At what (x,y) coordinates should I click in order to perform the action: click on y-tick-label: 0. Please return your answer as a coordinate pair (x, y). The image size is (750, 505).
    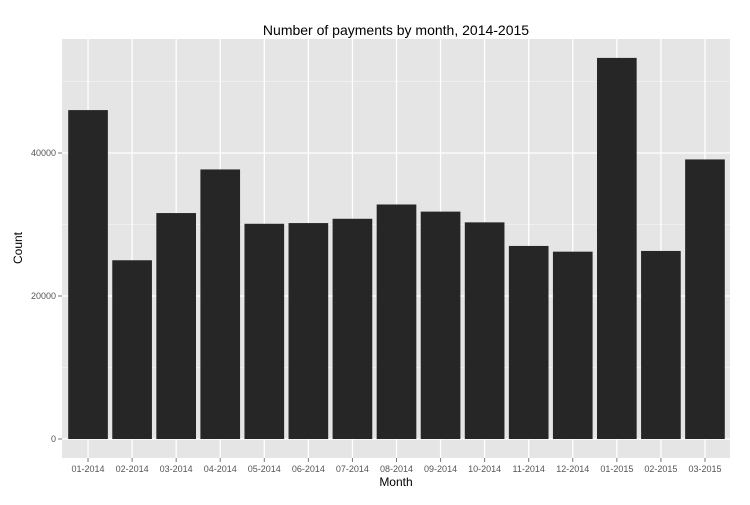
    Looking at the image, I should click on (53, 439).